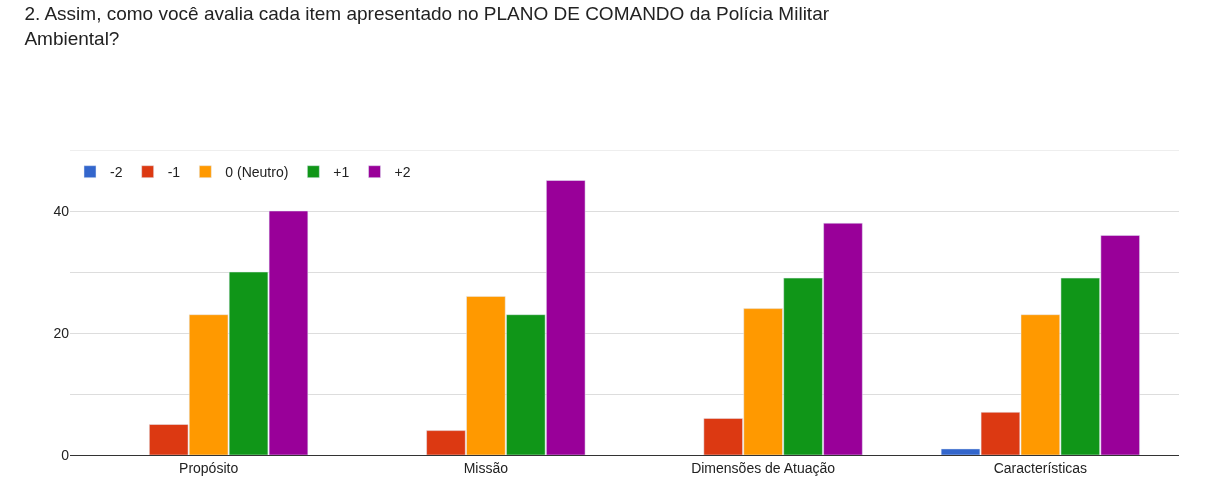 Image resolution: width=1219 pixels, height=495 pixels. Describe the element at coordinates (174, 172) in the screenshot. I see `legend-label: -1` at that location.